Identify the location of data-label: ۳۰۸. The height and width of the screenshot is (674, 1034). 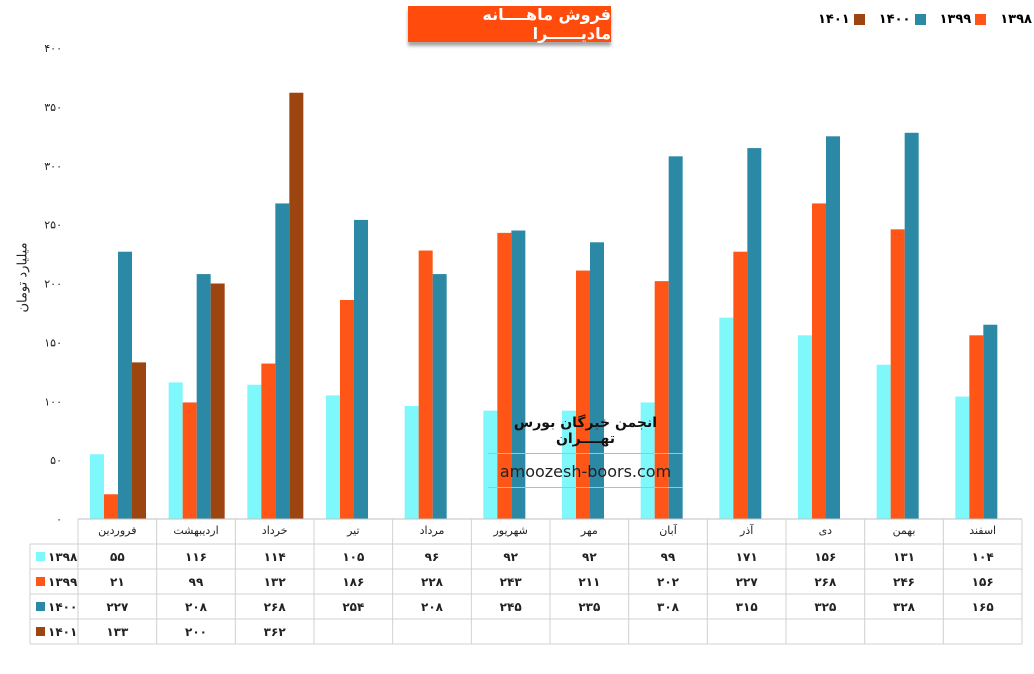
(668, 607).